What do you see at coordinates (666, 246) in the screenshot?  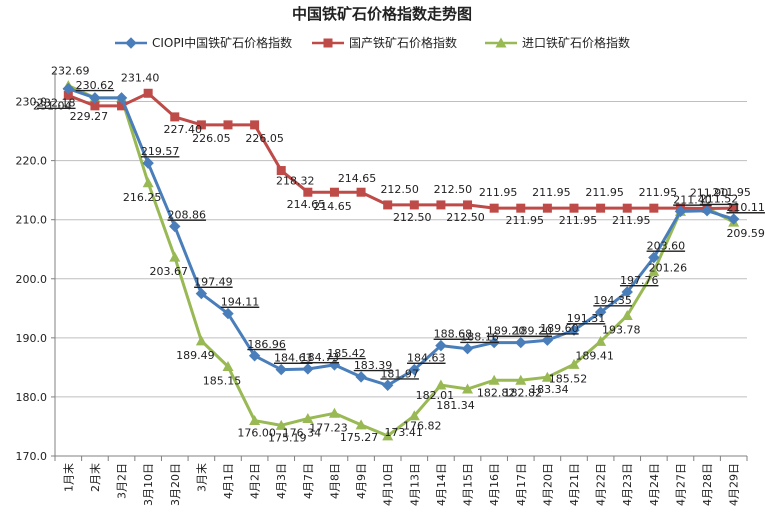 I see `data-label: 203.60` at bounding box center [666, 246].